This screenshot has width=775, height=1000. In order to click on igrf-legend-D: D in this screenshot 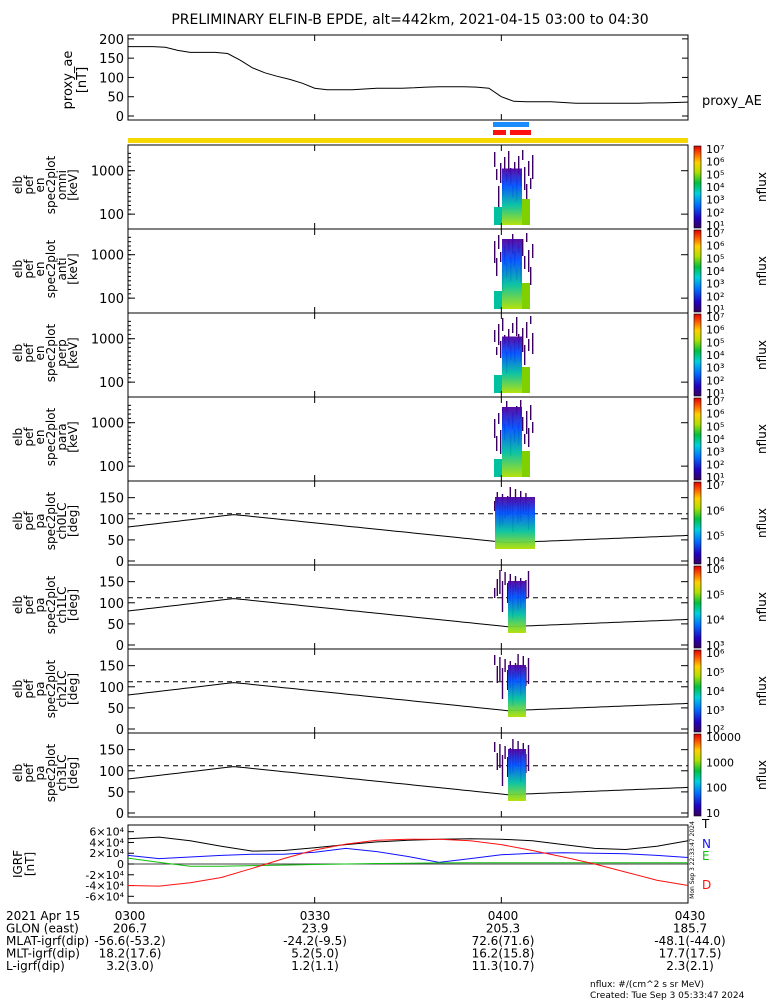, I will do `click(706, 885)`.